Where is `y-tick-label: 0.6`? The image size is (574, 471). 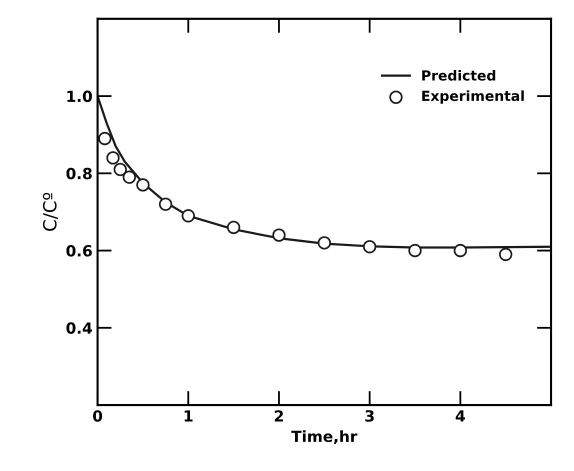 y-tick-label: 0.6 is located at coordinates (79, 251).